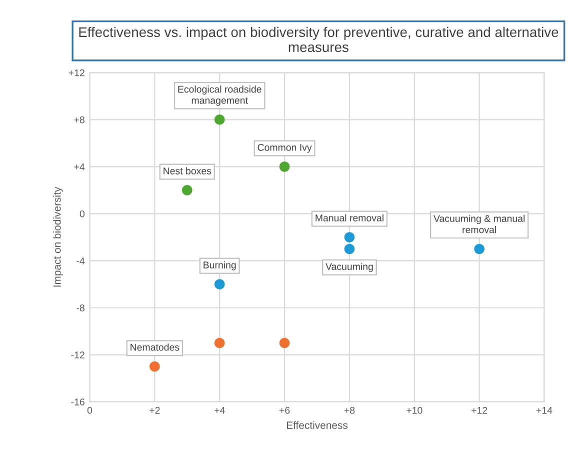 Image resolution: width=579 pixels, height=454 pixels. What do you see at coordinates (318, 39) in the screenshot?
I see `chart-title: Effectiveness vs. impact on biodiversity for preventive, curative and alternative measures` at bounding box center [318, 39].